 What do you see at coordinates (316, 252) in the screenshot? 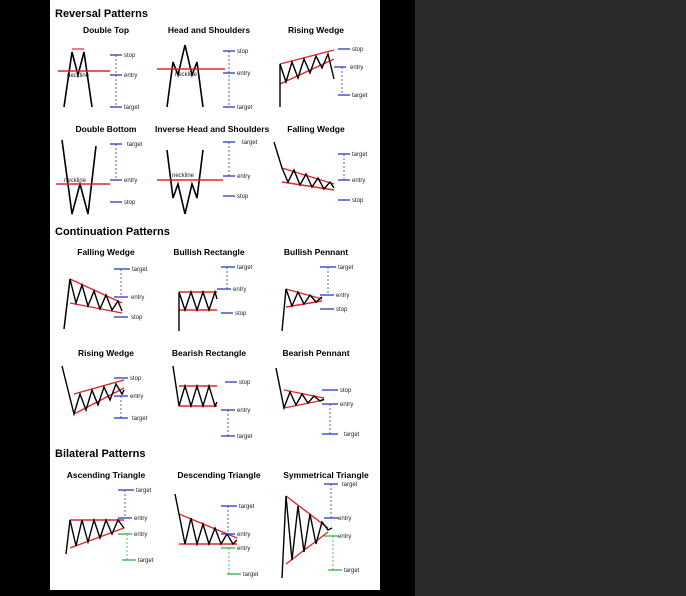
I see `pattern-title: Bullish Pennant` at bounding box center [316, 252].